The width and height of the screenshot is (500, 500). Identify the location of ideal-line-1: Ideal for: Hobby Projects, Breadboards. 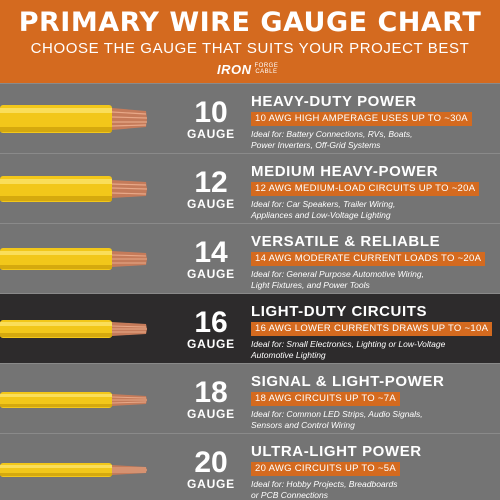
(324, 484).